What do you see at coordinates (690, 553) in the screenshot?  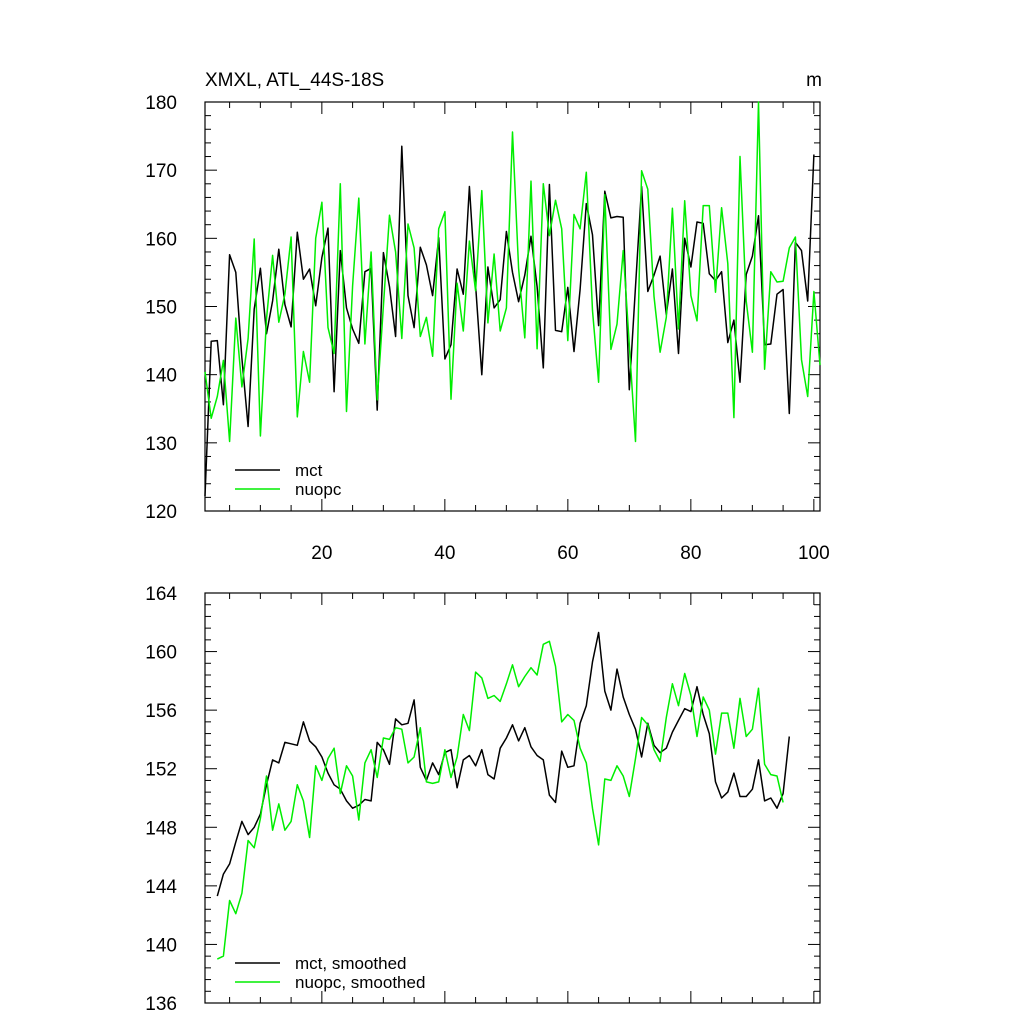 I see `top-x-tick-label: 80` at bounding box center [690, 553].